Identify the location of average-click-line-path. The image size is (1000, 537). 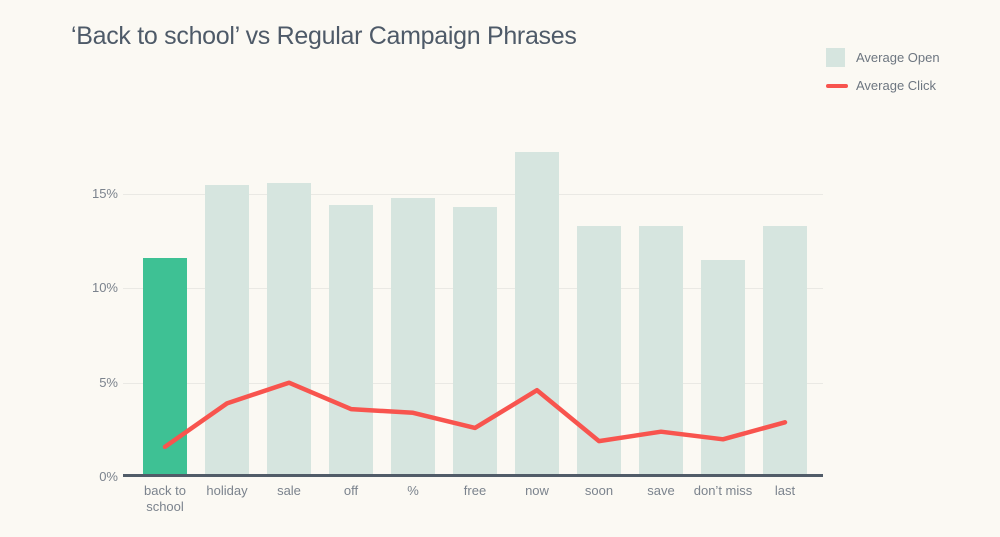
(475, 415).